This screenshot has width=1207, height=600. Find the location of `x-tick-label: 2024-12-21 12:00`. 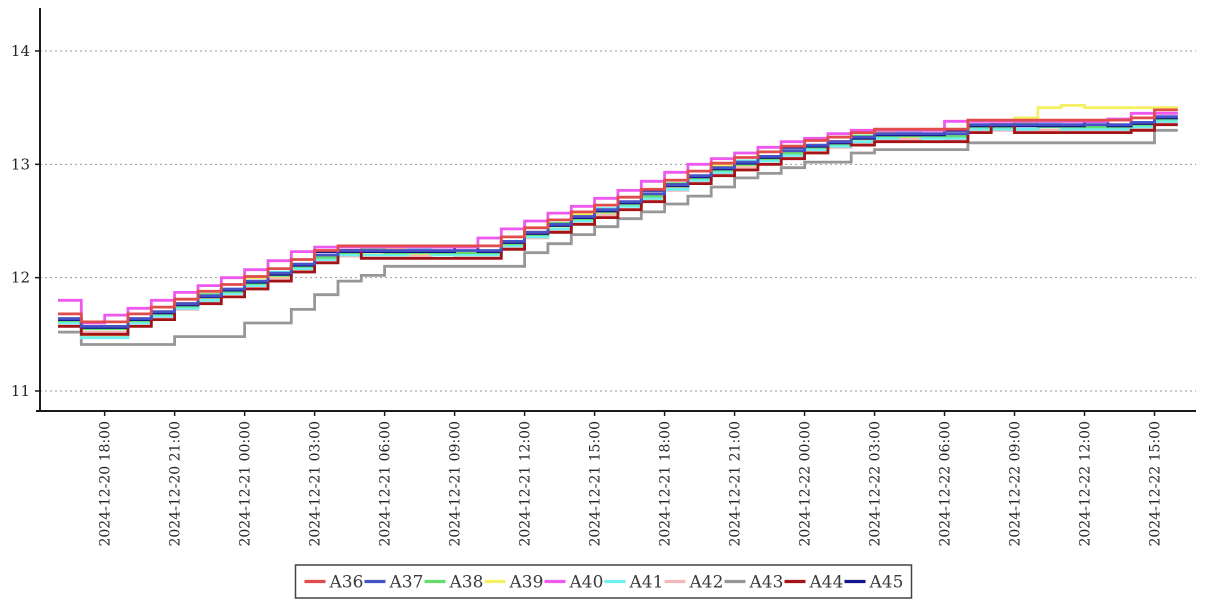

x-tick-label: 2024-12-21 12:00 is located at coordinates (526, 484).